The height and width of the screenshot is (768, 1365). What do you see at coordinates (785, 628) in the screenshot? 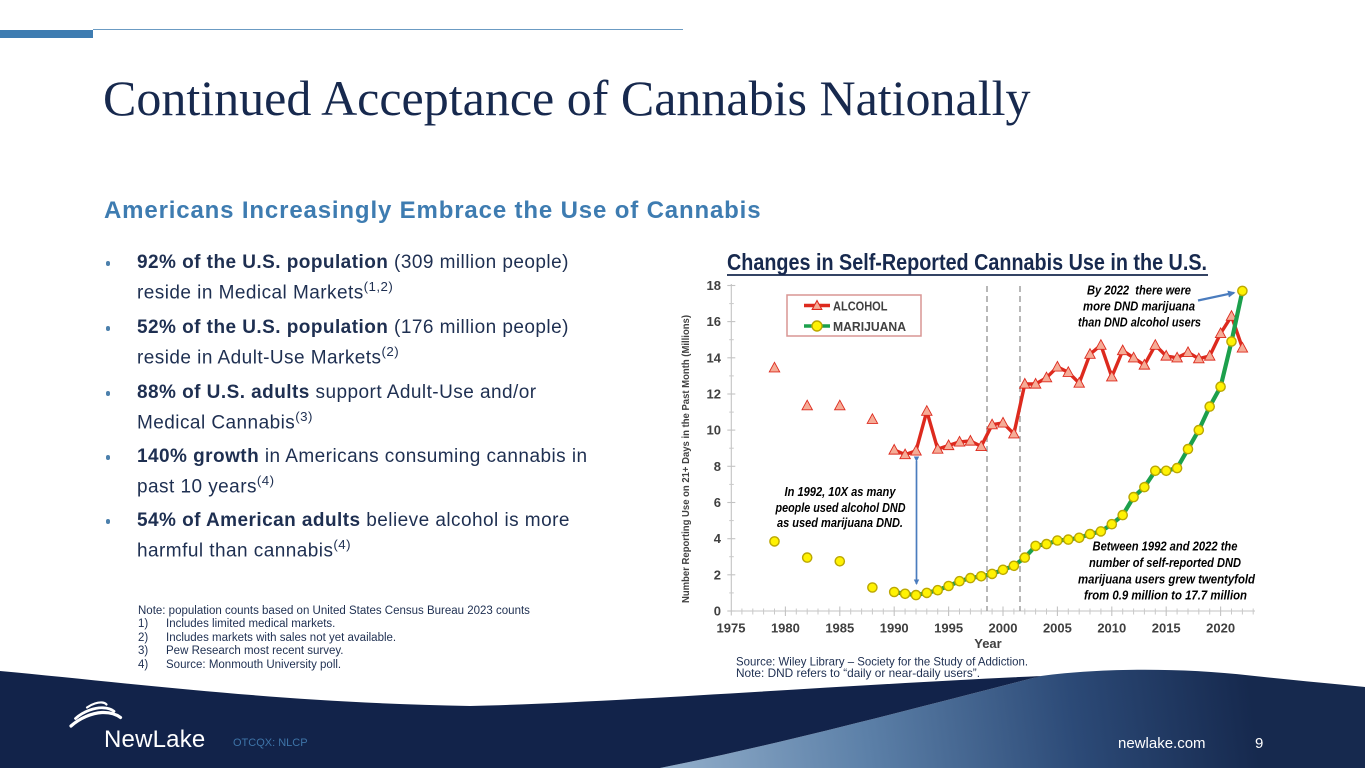
I see `svg-text: 1980` at bounding box center [785, 628].